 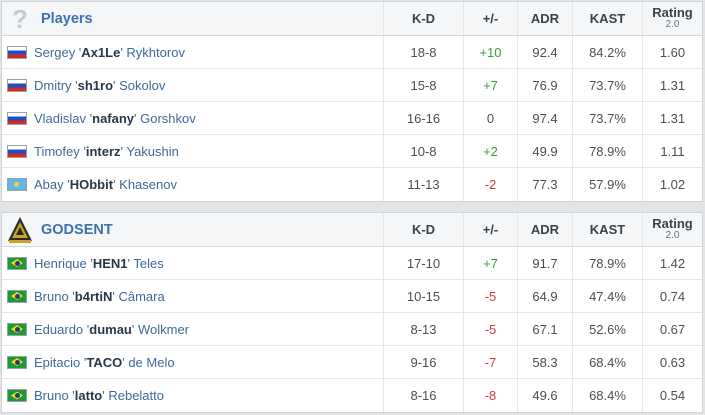 I want to click on adr-value: 49.9, so click(x=544, y=151).